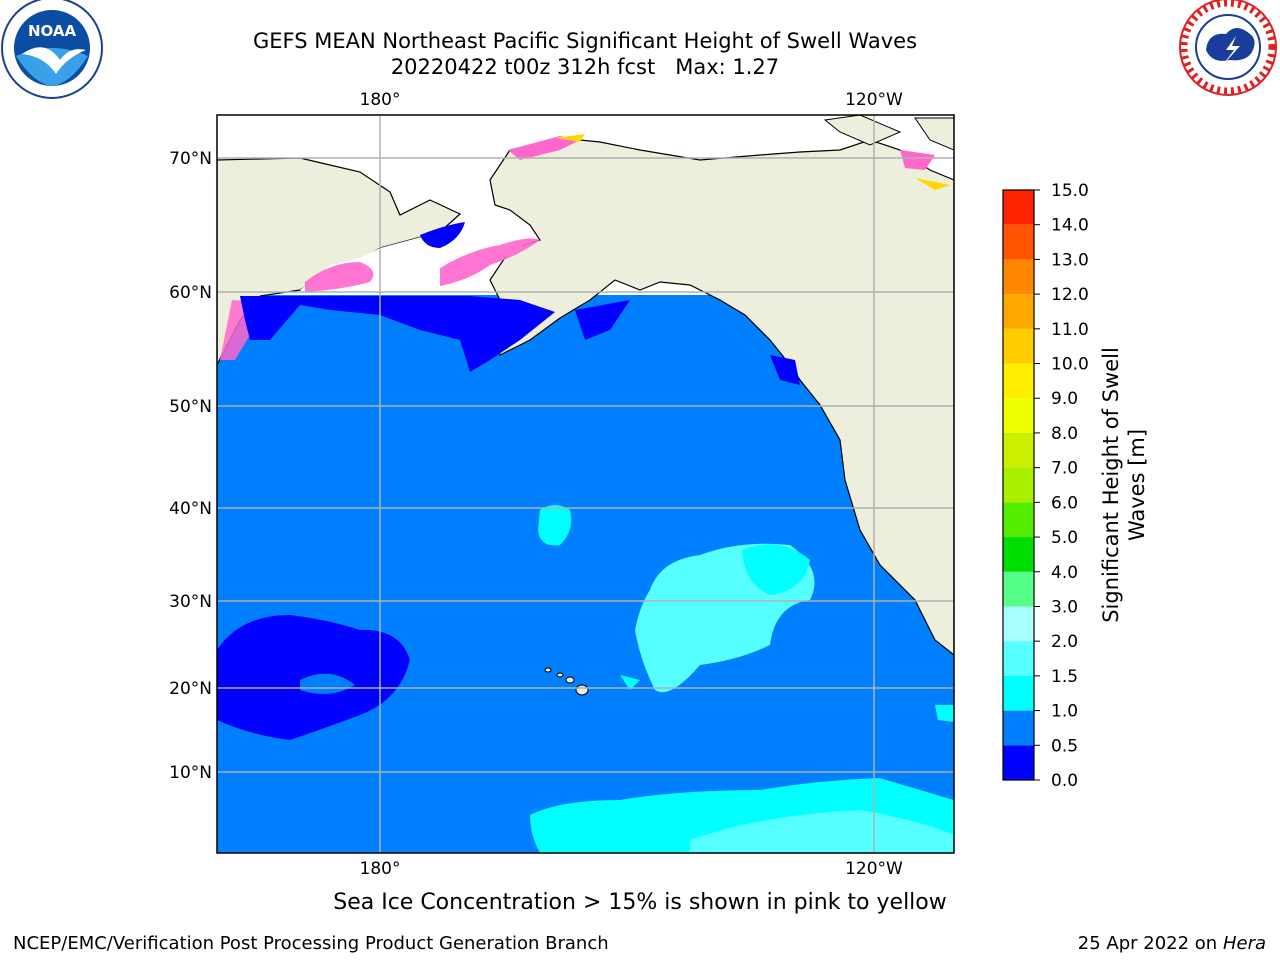  I want to click on colorbar-tick-label: 0.5, so click(1064, 746).